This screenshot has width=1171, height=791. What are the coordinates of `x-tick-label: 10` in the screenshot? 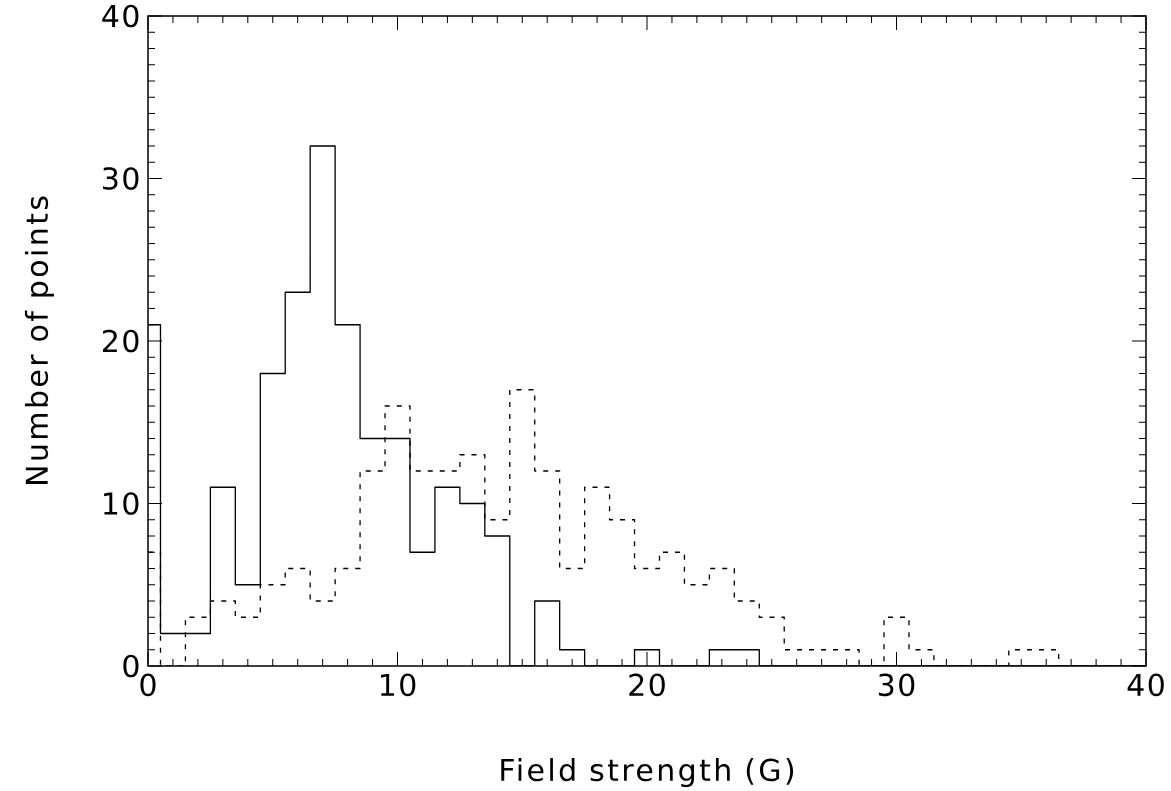 It's located at (398, 685).